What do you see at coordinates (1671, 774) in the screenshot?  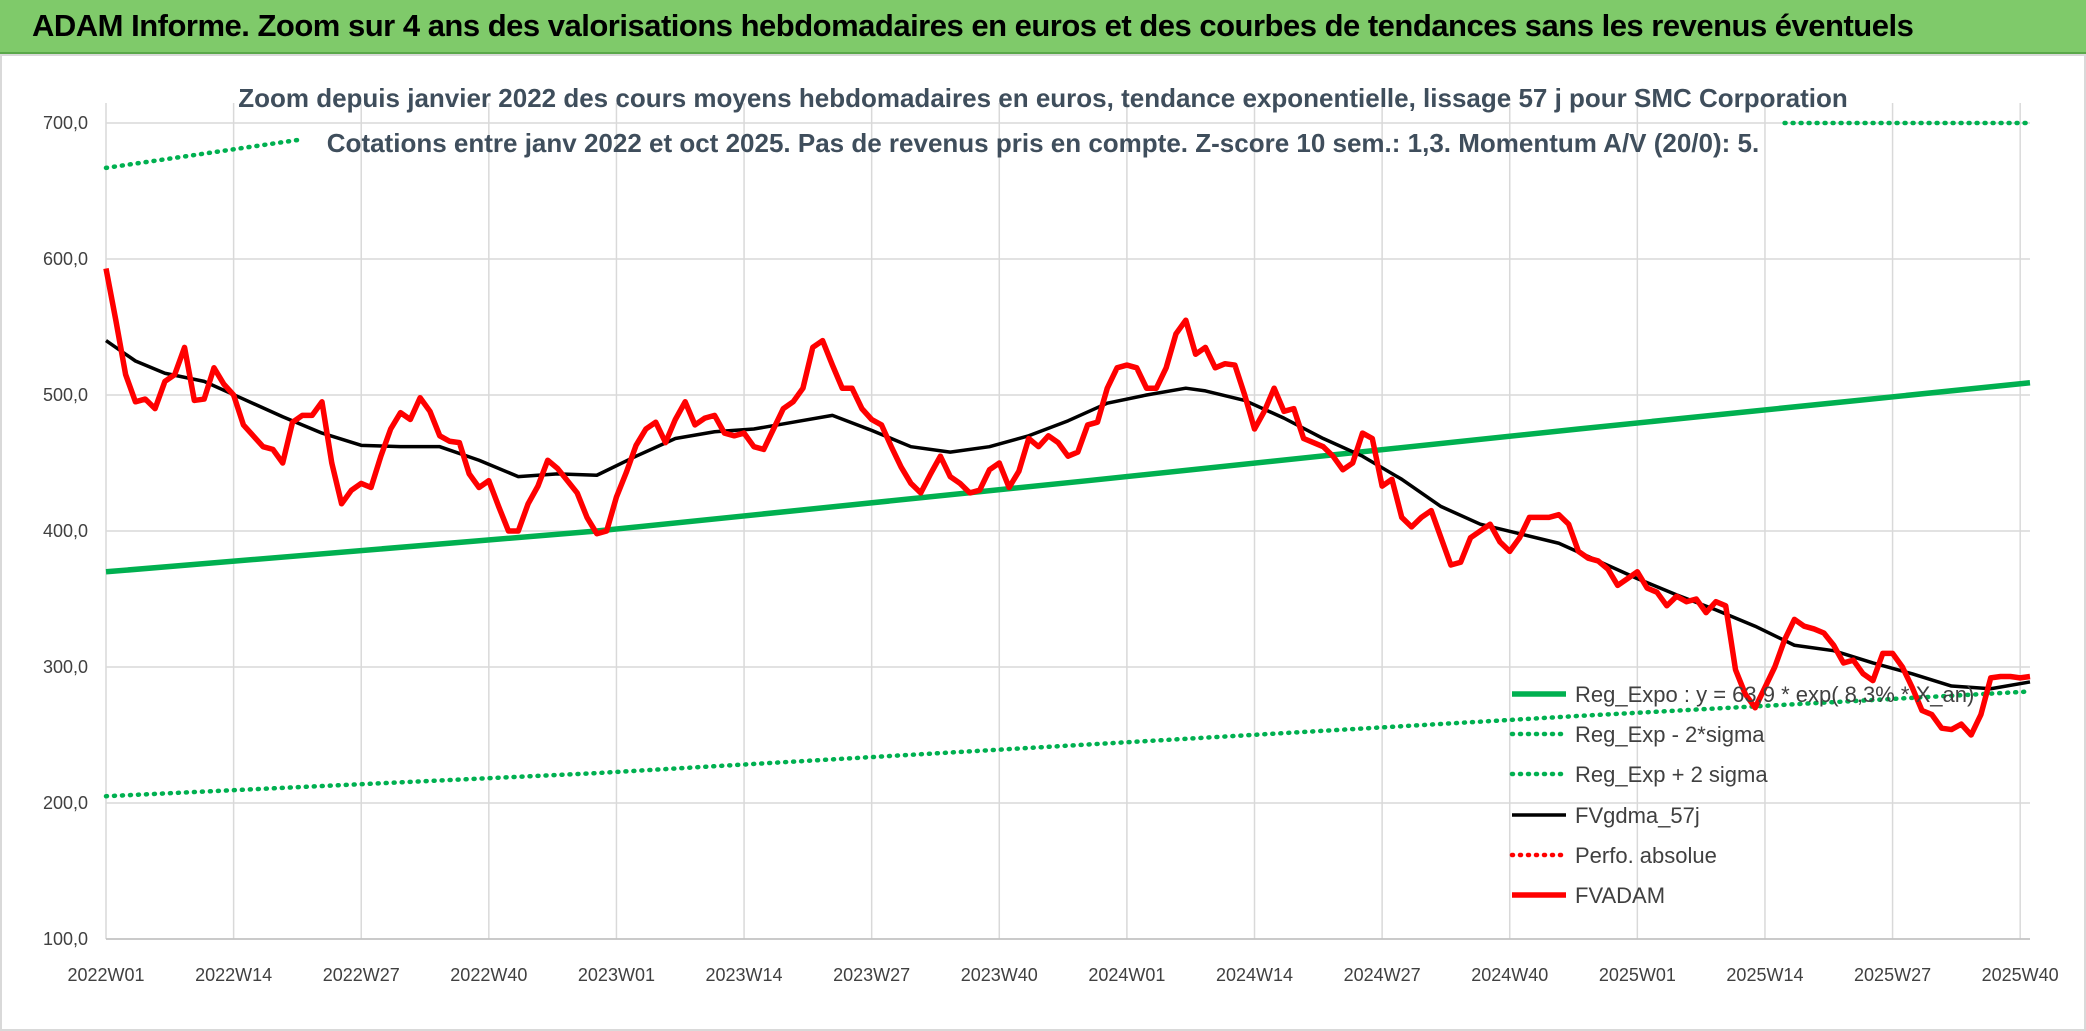 I see `legend-label: Reg_Exp + 2 sigma` at bounding box center [1671, 774].